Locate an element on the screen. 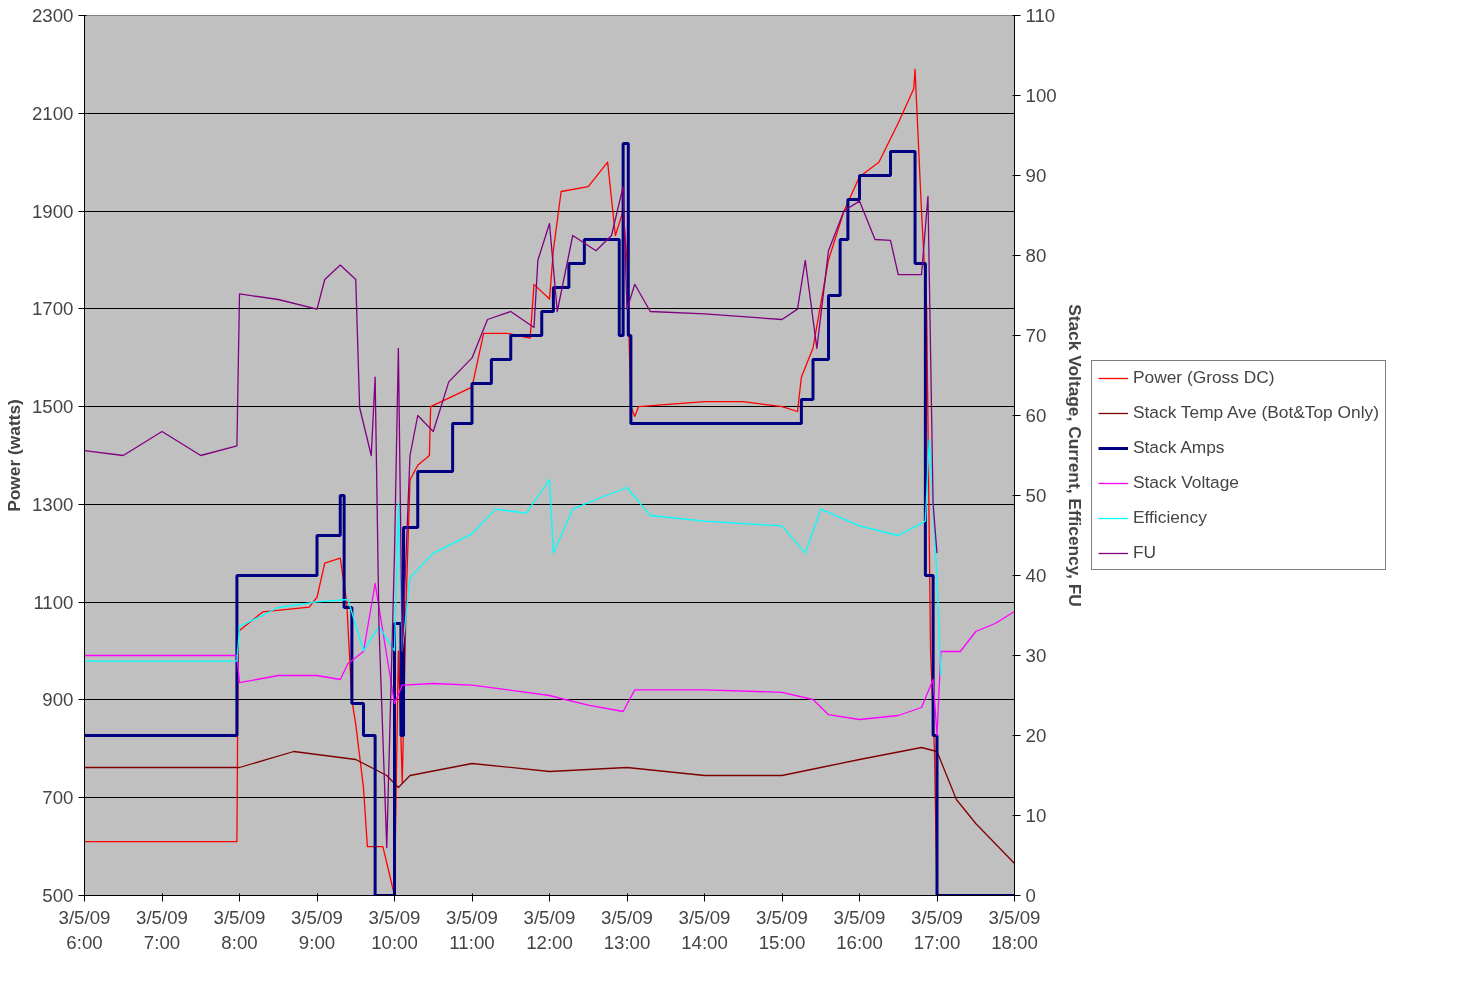 This screenshot has height=986, width=1470. y2-tick-label: 50 is located at coordinates (1036, 495).